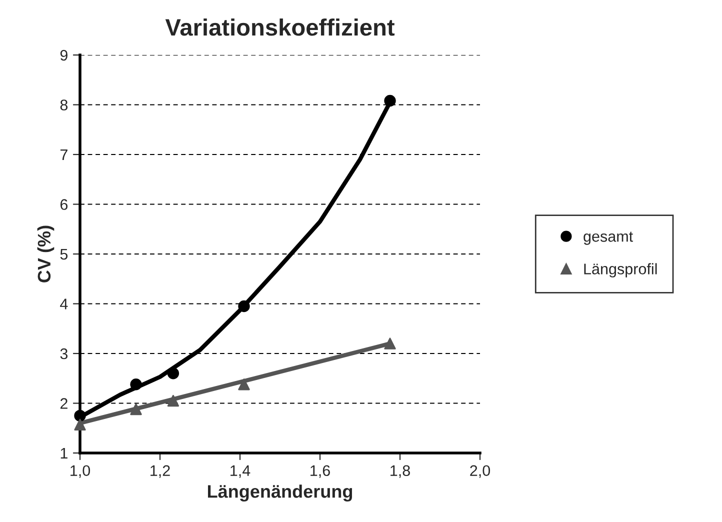 The width and height of the screenshot is (722, 522). Describe the element at coordinates (64, 403) in the screenshot. I see `y-tick-label: 2` at that location.